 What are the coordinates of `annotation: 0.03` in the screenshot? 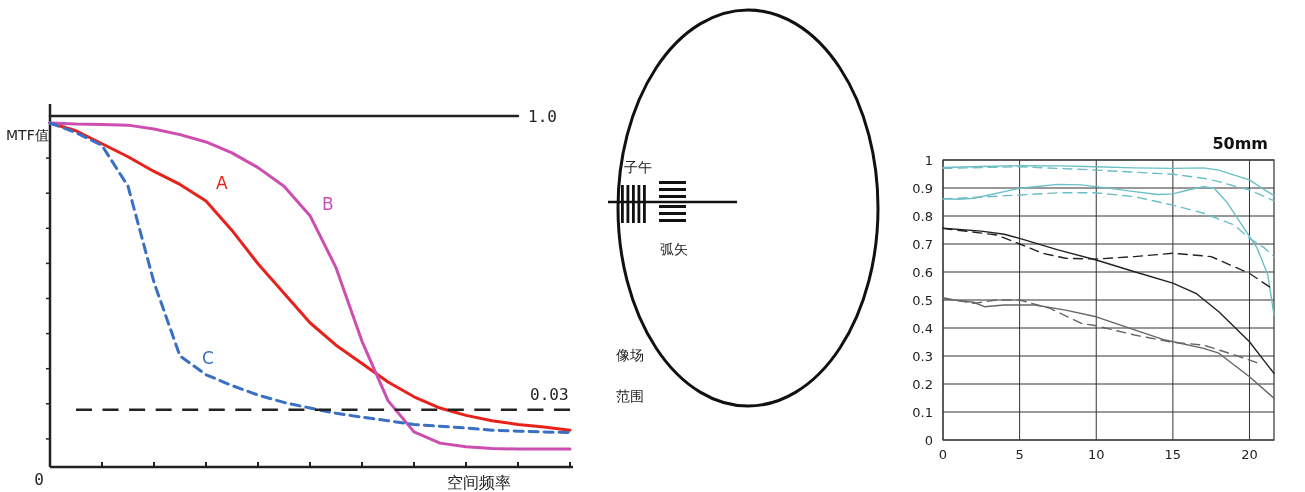 It's located at (549, 394).